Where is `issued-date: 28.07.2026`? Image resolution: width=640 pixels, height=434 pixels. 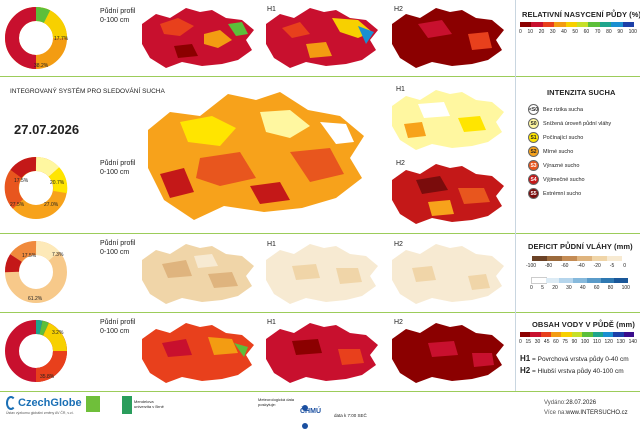
issued-date: 28.07.2026 is located at coordinates (581, 403).